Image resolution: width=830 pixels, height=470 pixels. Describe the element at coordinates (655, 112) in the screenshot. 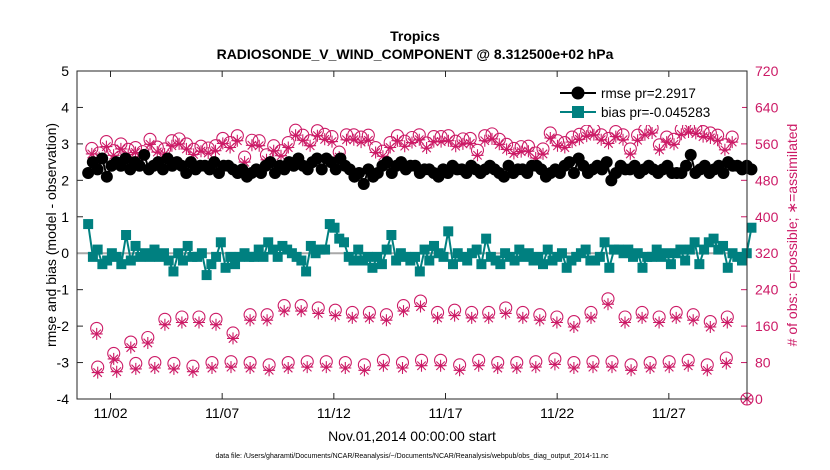

I see `legend-bias-label: bias pr=-0.045283` at that location.